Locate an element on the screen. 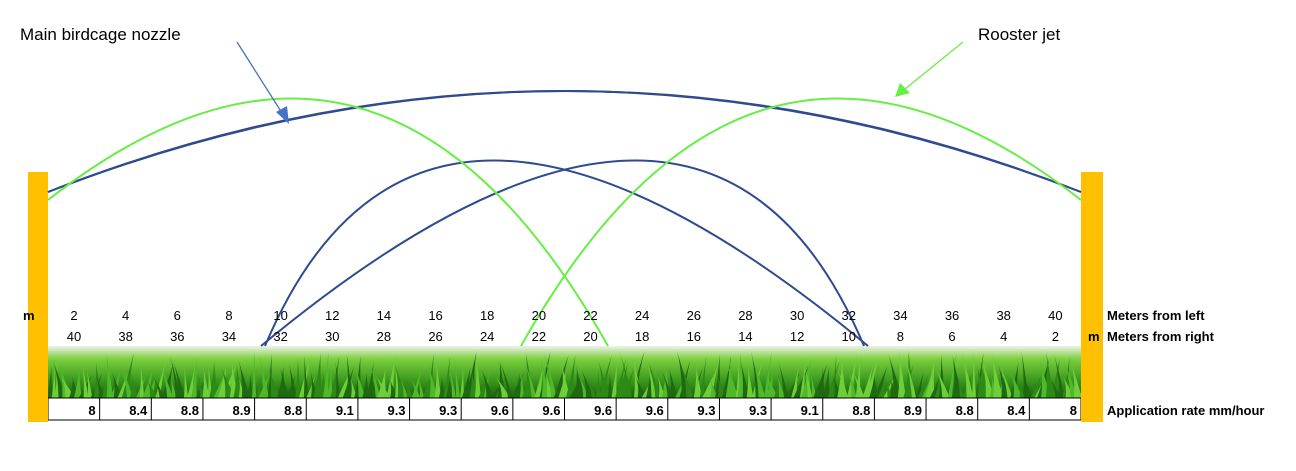 This screenshot has height=471, width=1296. meters-from-right-value: 34 is located at coordinates (229, 336).